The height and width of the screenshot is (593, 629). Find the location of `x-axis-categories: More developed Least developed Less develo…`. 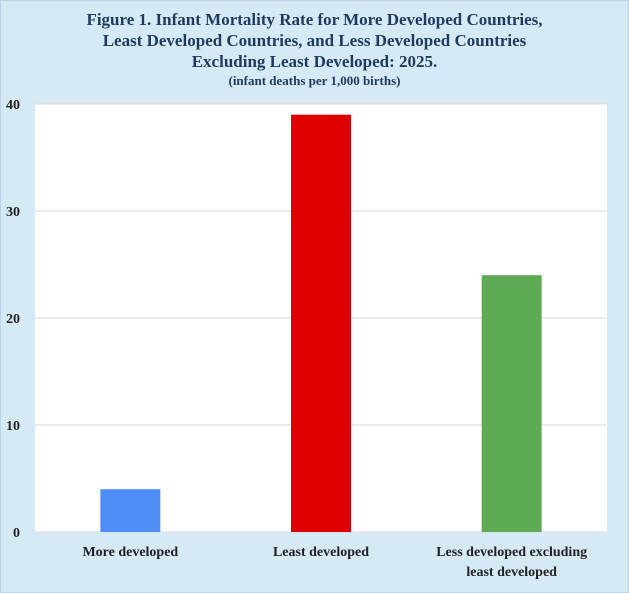

x-axis-categories: More developed Least developed Less develo… is located at coordinates (334, 562).